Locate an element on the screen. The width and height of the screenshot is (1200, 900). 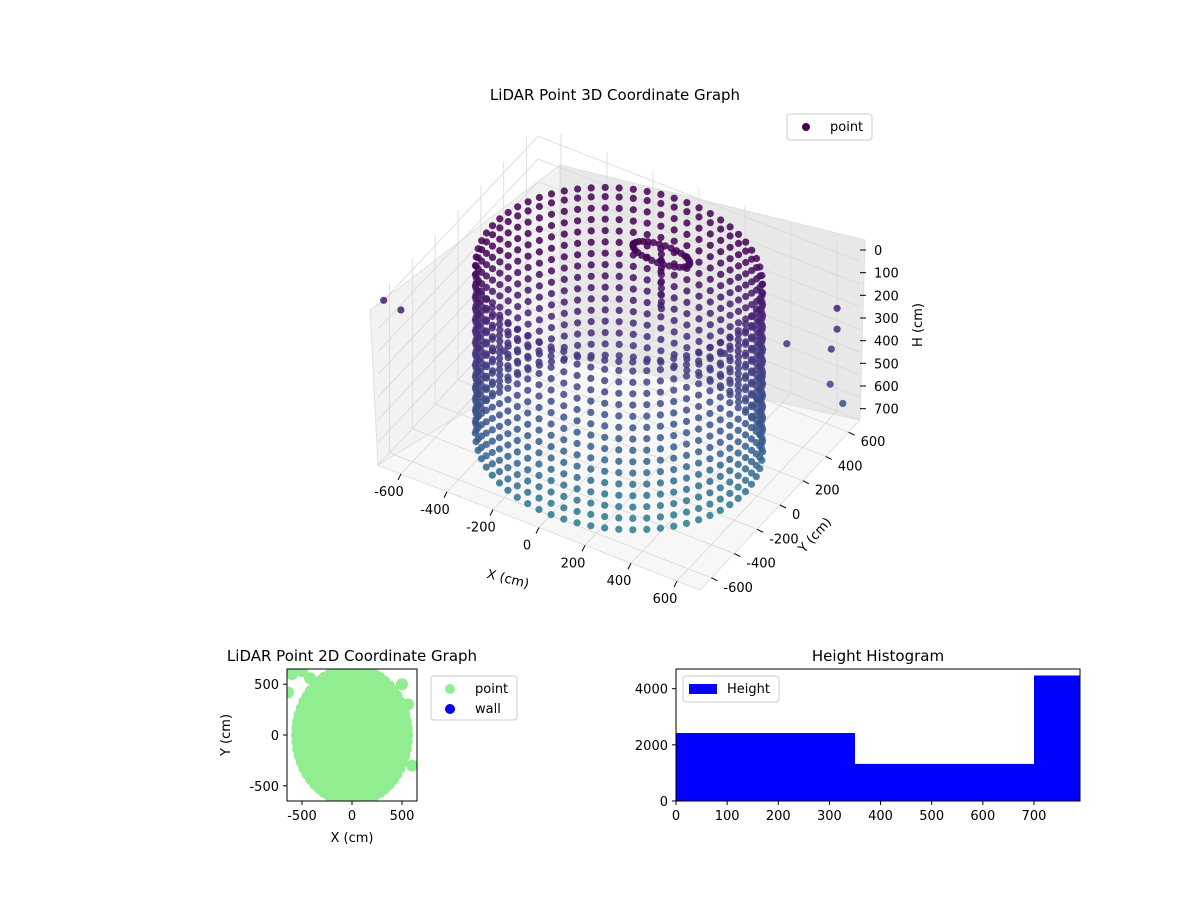
ticks-2d: -500 0 500 -500 0 500 is located at coordinates (331, 751).